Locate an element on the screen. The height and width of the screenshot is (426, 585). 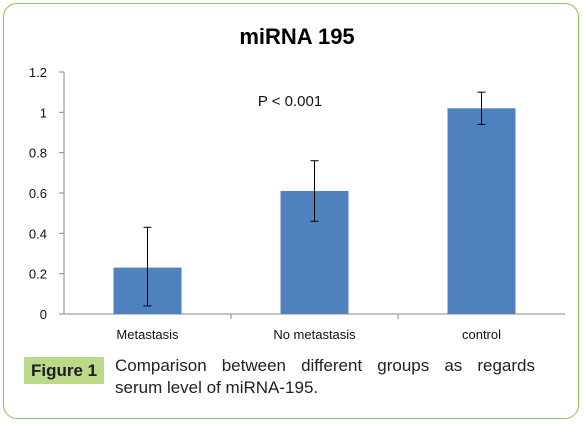
y-tick-label: 0 is located at coordinates (43, 314).